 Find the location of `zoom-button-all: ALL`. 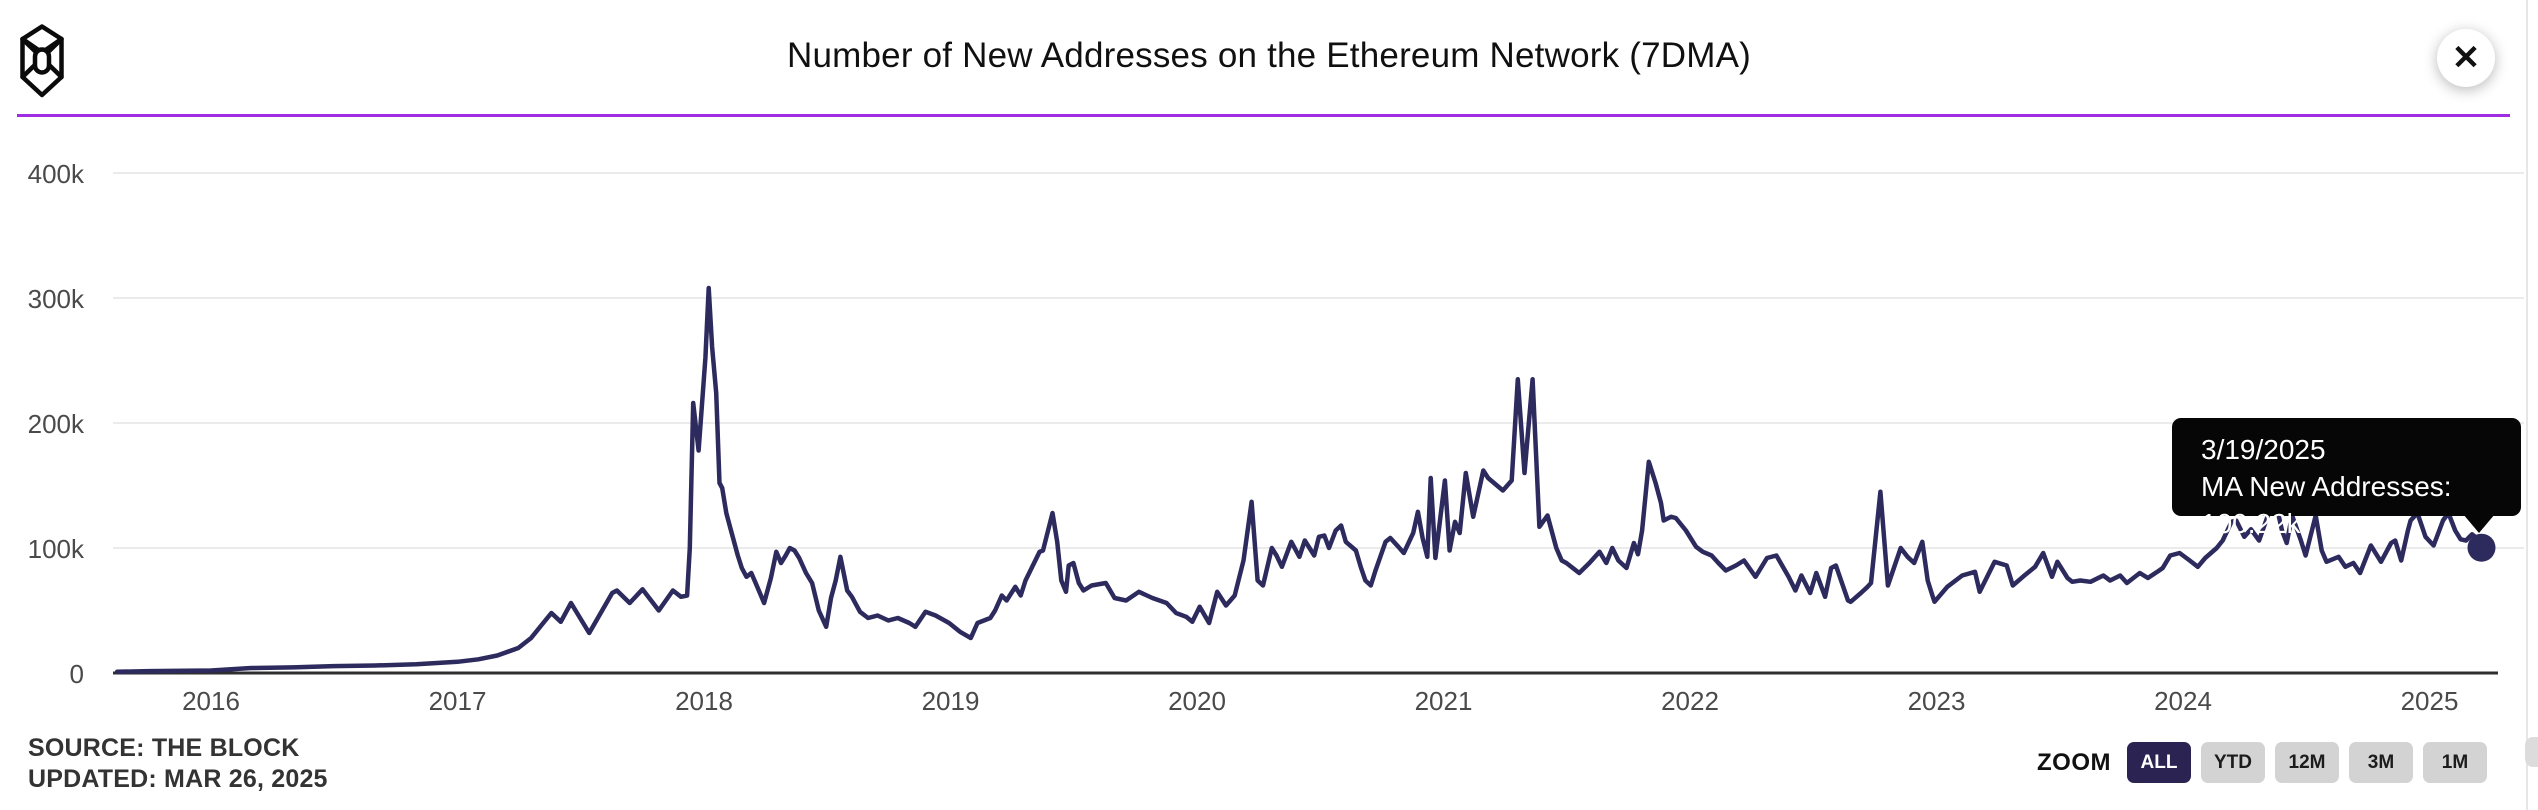

zoom-button-all: ALL is located at coordinates (2159, 762).